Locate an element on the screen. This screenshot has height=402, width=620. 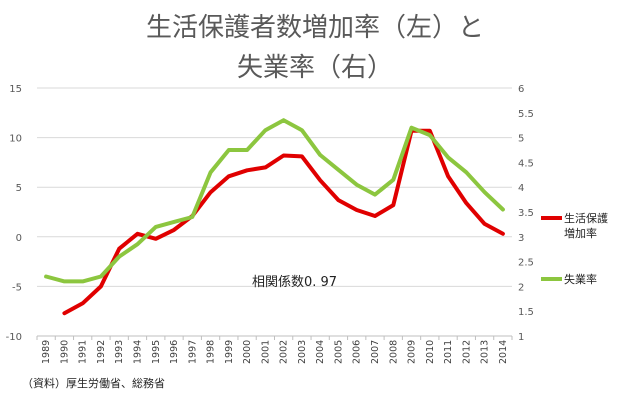
x-axis-tick-label: 1993 is located at coordinates (119, 352).